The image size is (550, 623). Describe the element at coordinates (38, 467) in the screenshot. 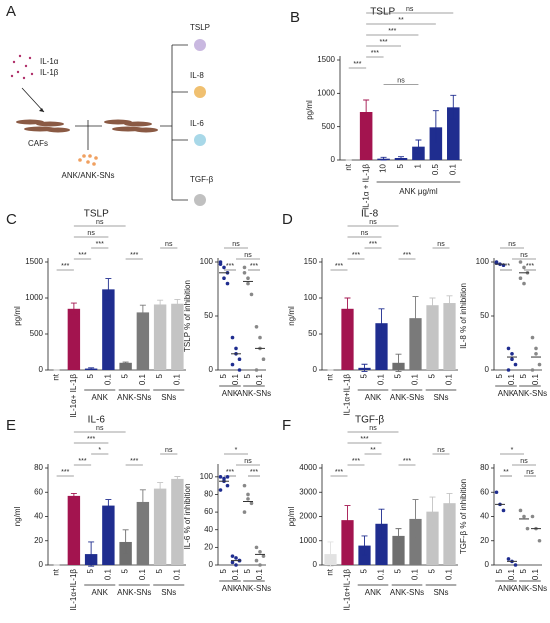

I see `y-tick-label: 80` at that location.